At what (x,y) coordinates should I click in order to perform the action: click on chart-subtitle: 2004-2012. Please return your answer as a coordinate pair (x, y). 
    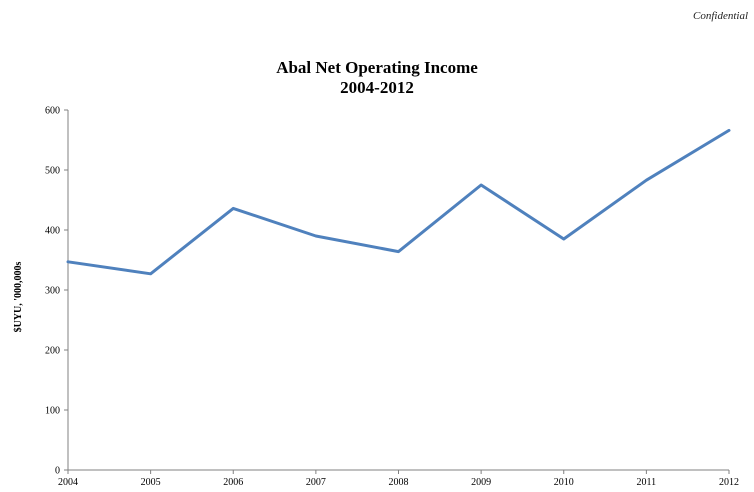
    Looking at the image, I should click on (377, 87).